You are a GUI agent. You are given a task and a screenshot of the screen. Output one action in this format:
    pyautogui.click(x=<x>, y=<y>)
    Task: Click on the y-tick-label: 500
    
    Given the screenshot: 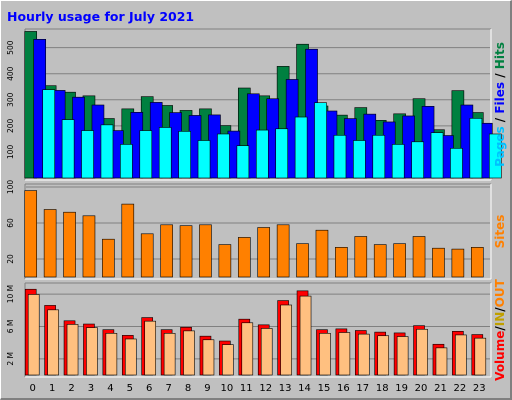 What is the action you would take?
    pyautogui.click(x=10, y=47)
    